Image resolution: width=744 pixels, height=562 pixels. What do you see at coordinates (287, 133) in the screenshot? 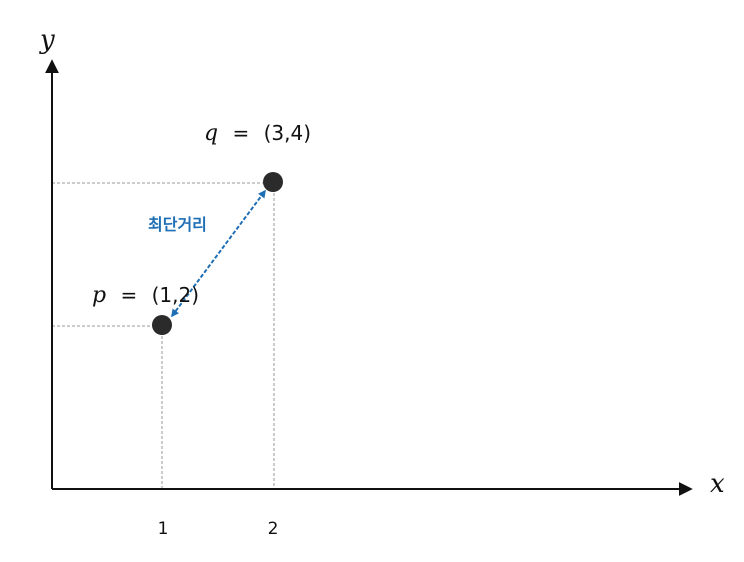
I see `point-q-coords: (3,4)` at bounding box center [287, 133].